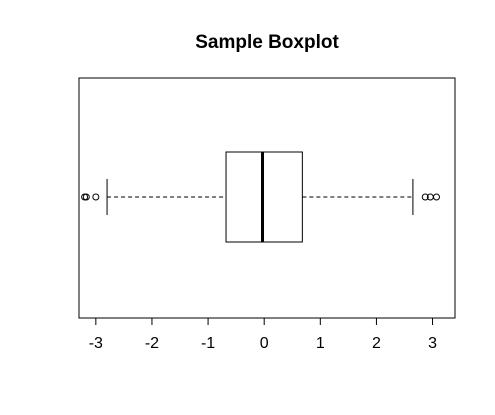  What do you see at coordinates (208, 343) in the screenshot?
I see `x-tick-label-2: -1` at bounding box center [208, 343].